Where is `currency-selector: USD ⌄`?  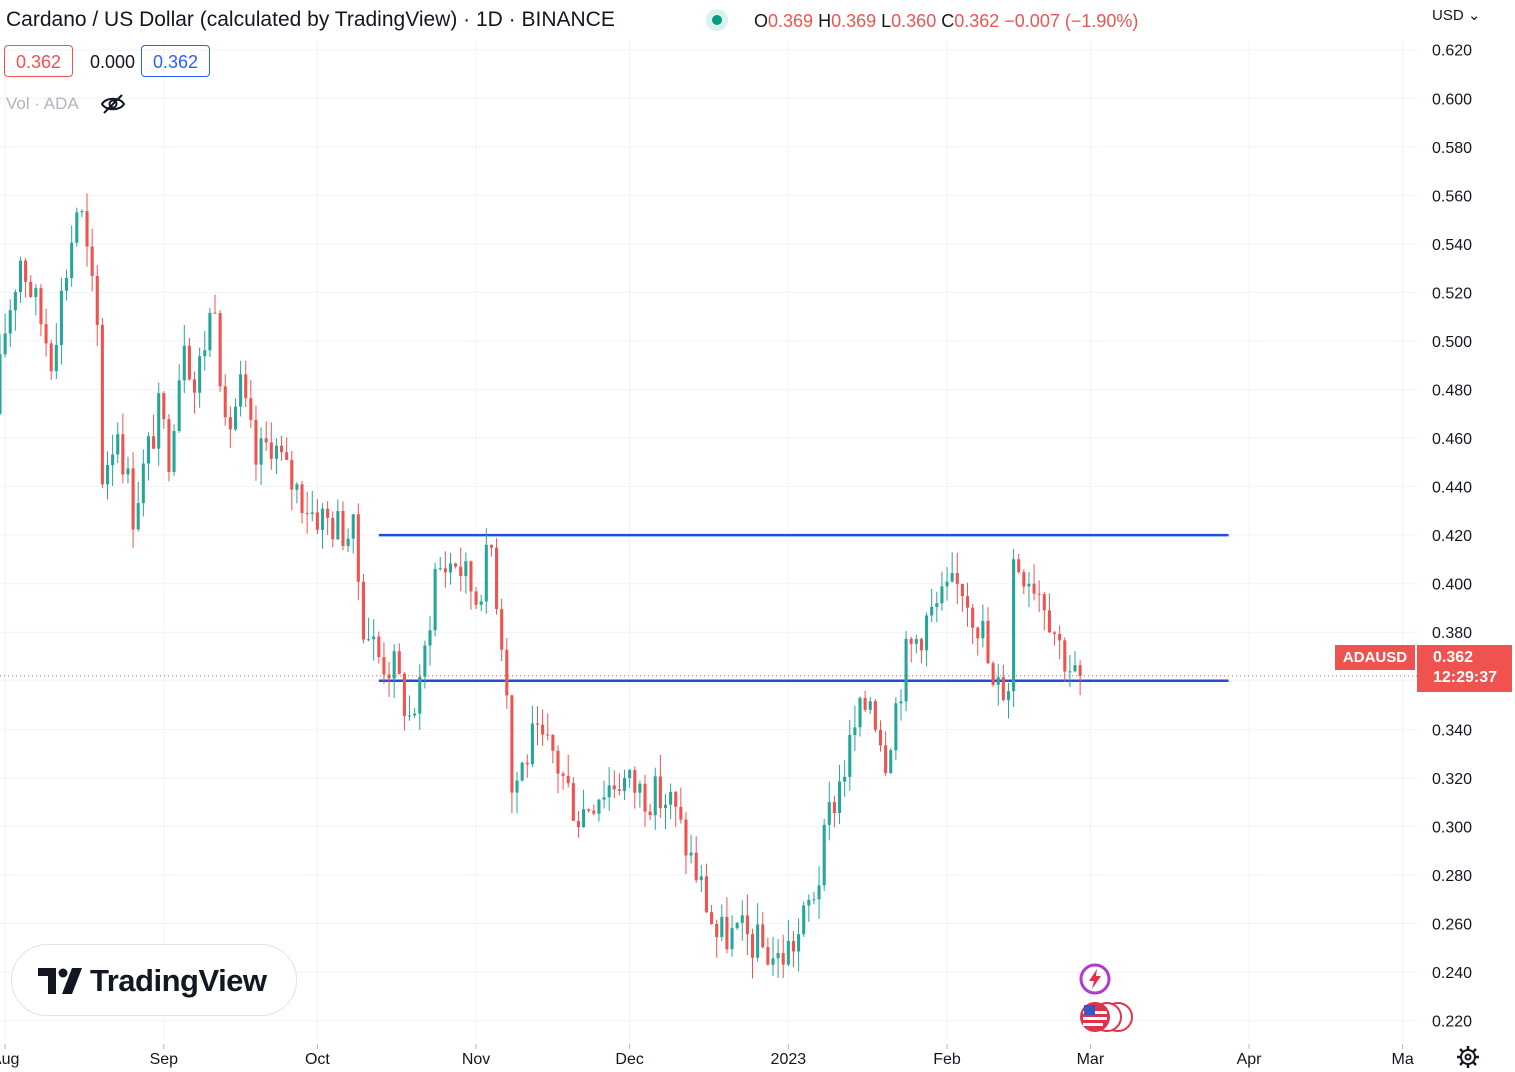 currency-selector: USD ⌄ is located at coordinates (1456, 15).